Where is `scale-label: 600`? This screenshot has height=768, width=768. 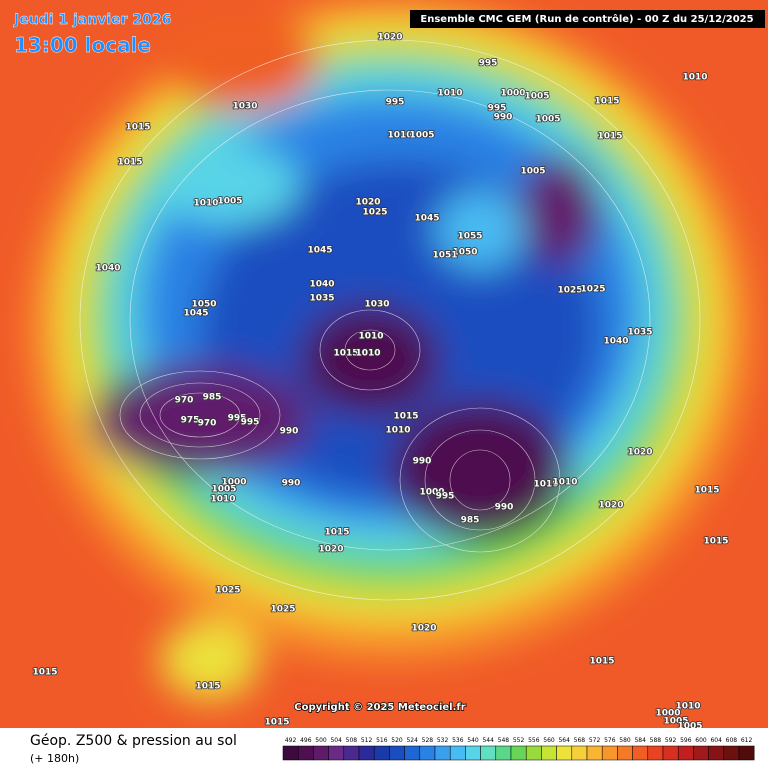
scale-label: 600 is located at coordinates (701, 740).